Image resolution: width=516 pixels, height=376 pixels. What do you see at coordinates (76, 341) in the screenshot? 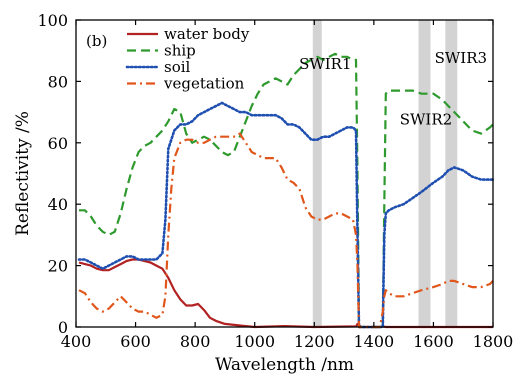
I see `x-tick-label: 400` at bounding box center [76, 341].